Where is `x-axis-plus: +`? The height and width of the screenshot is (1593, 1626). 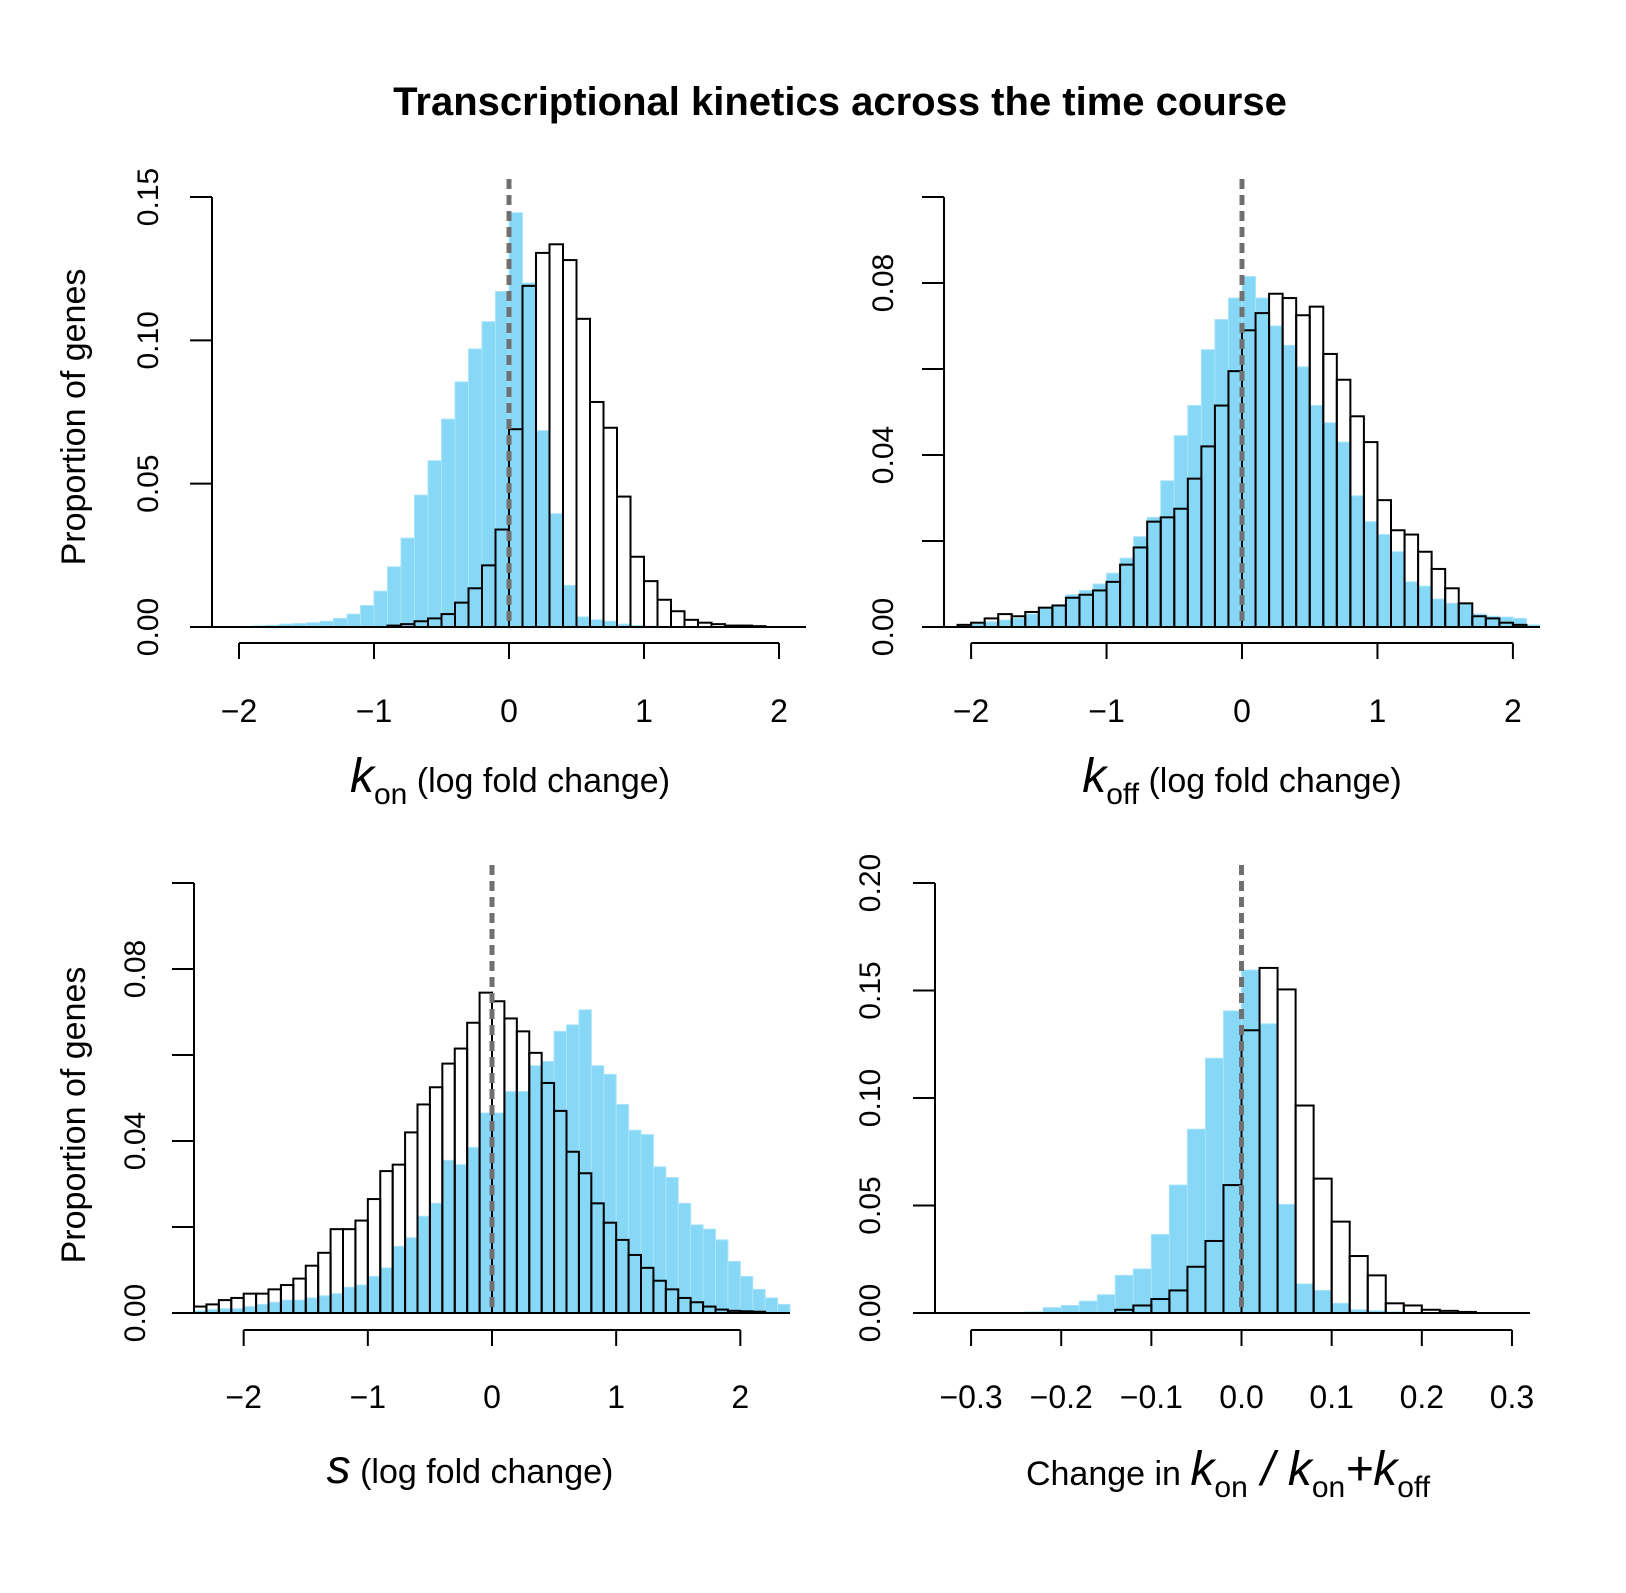 x-axis-plus: + is located at coordinates (1359, 1469).